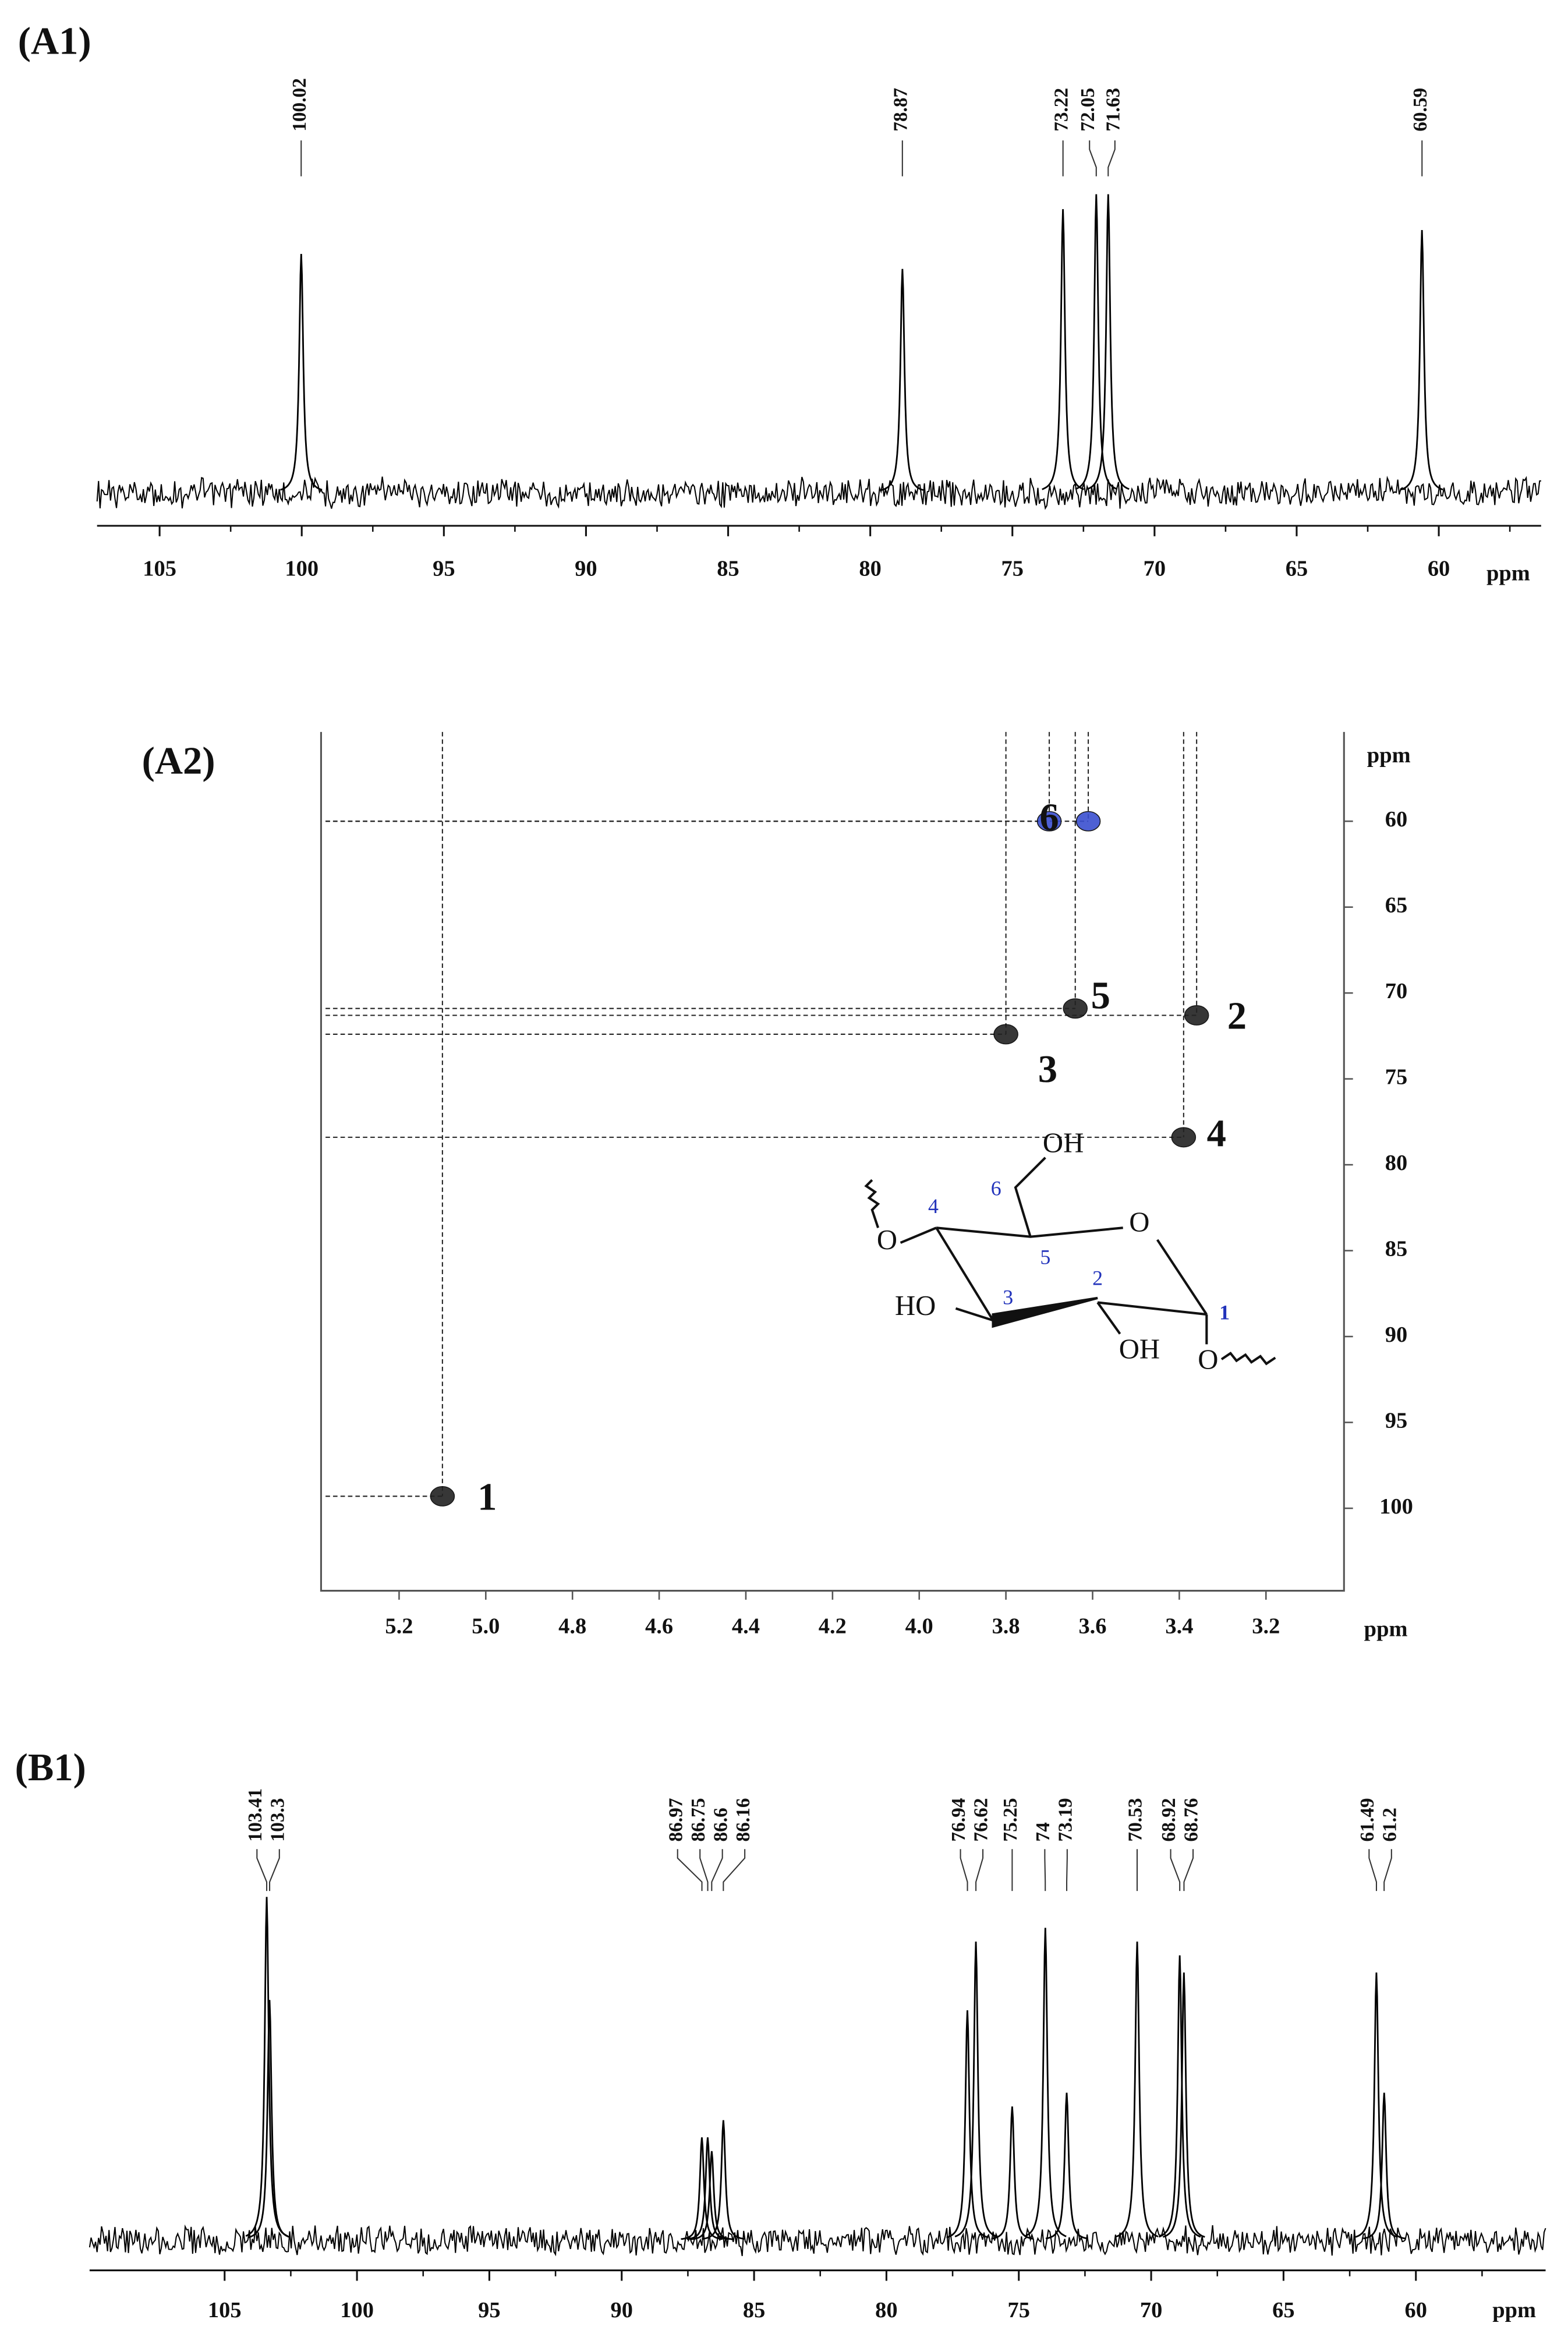 The height and width of the screenshot is (2337, 1568). I want to click on peak-label: 2, so click(1237, 1016).